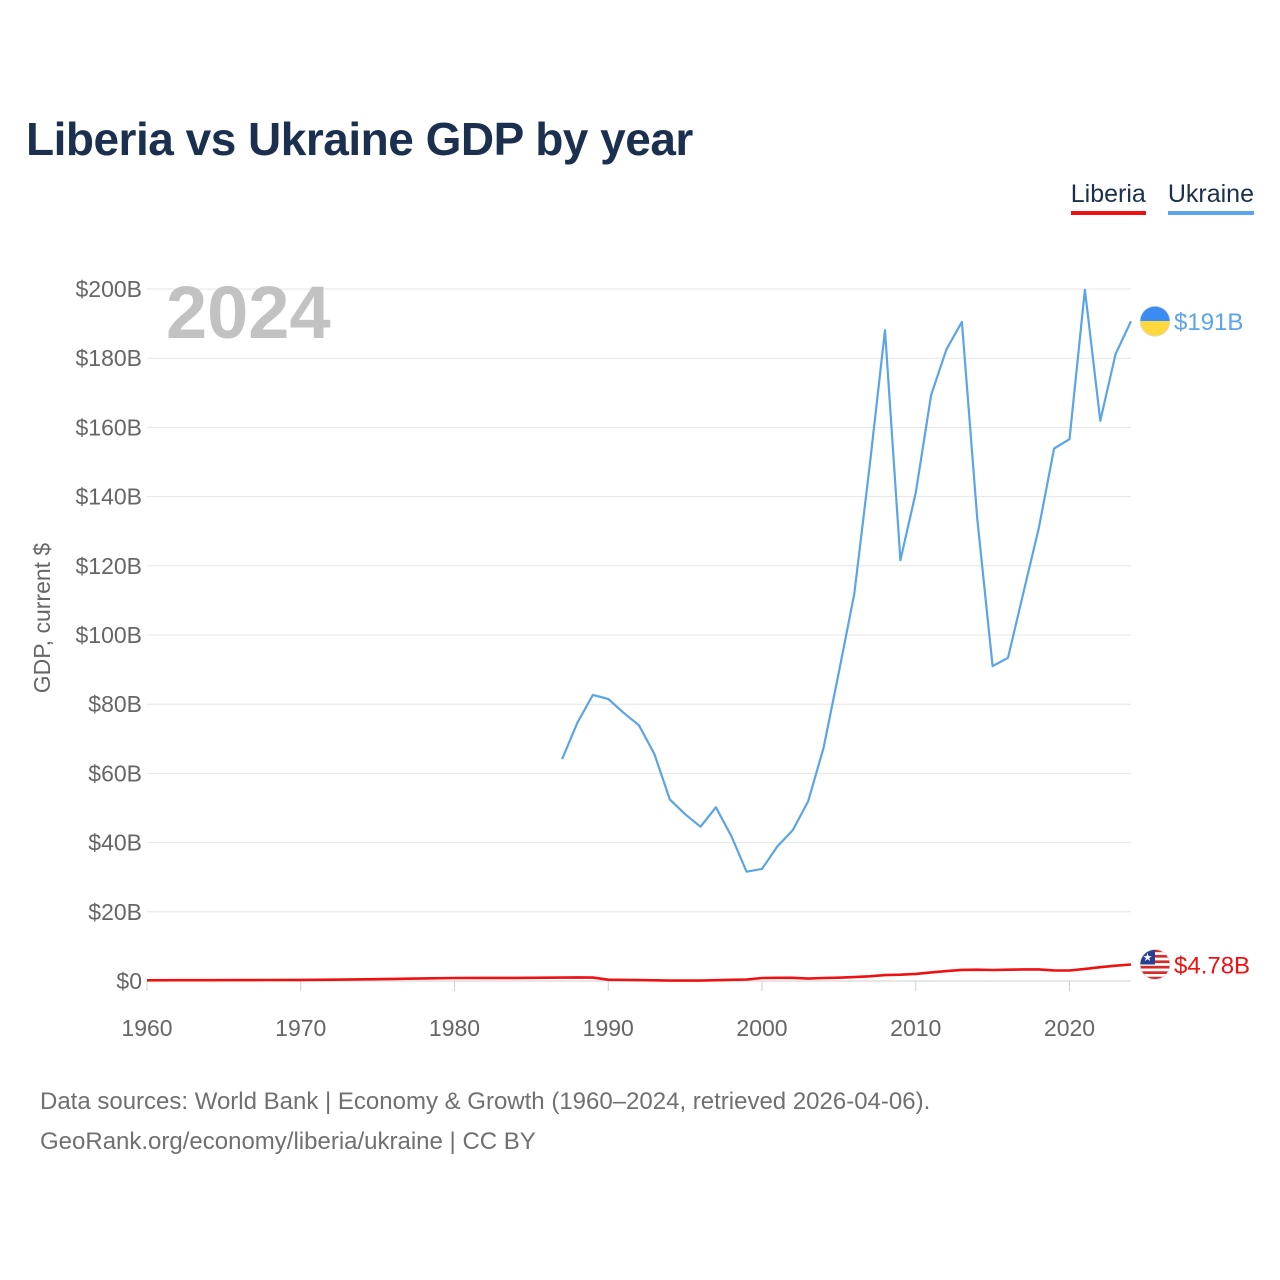  What do you see at coordinates (115, 843) in the screenshot?
I see `y-tick-label: $40B` at bounding box center [115, 843].